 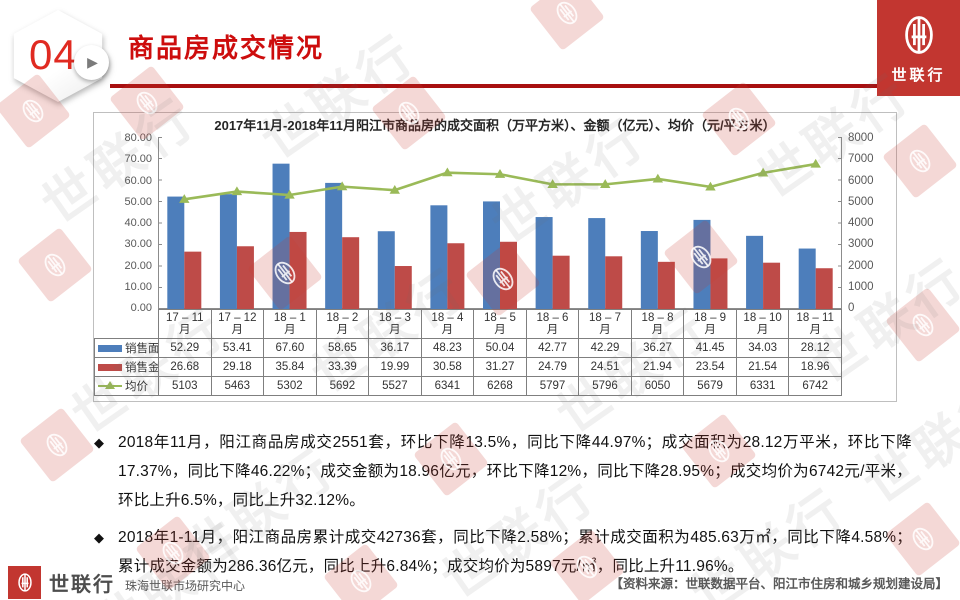 I want to click on value-cell: 28.12, so click(x=815, y=348).